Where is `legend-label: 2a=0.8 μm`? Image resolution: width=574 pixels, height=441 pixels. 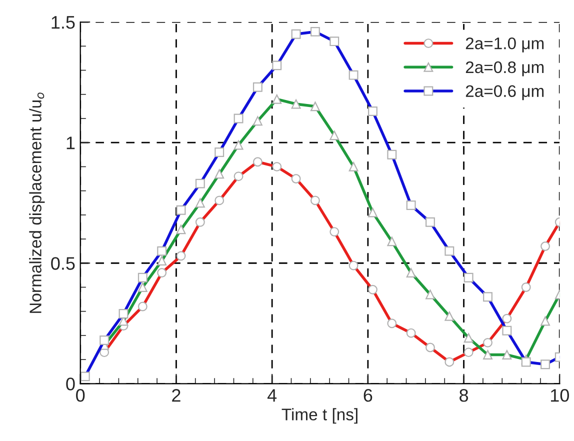
legend-label: 2a=0.8 μm is located at coordinates (505, 68).